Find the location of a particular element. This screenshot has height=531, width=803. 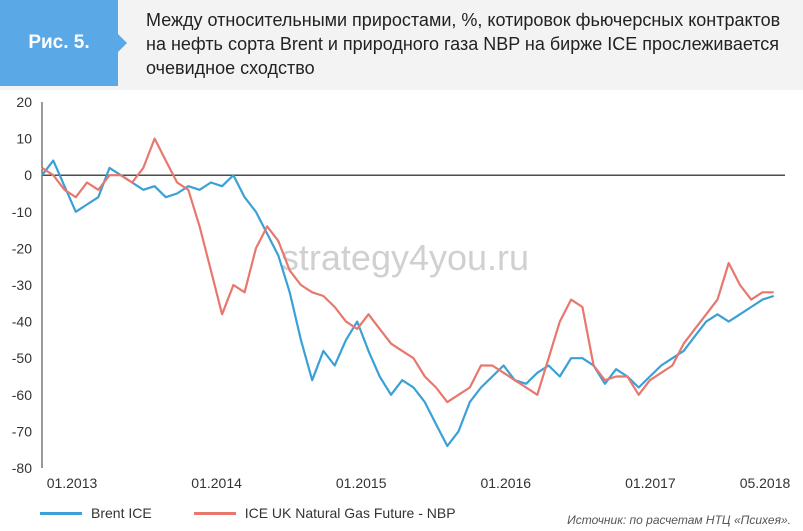

legend-label-nbp: ICE UK Natural Gas Future - NBP is located at coordinates (350, 513).